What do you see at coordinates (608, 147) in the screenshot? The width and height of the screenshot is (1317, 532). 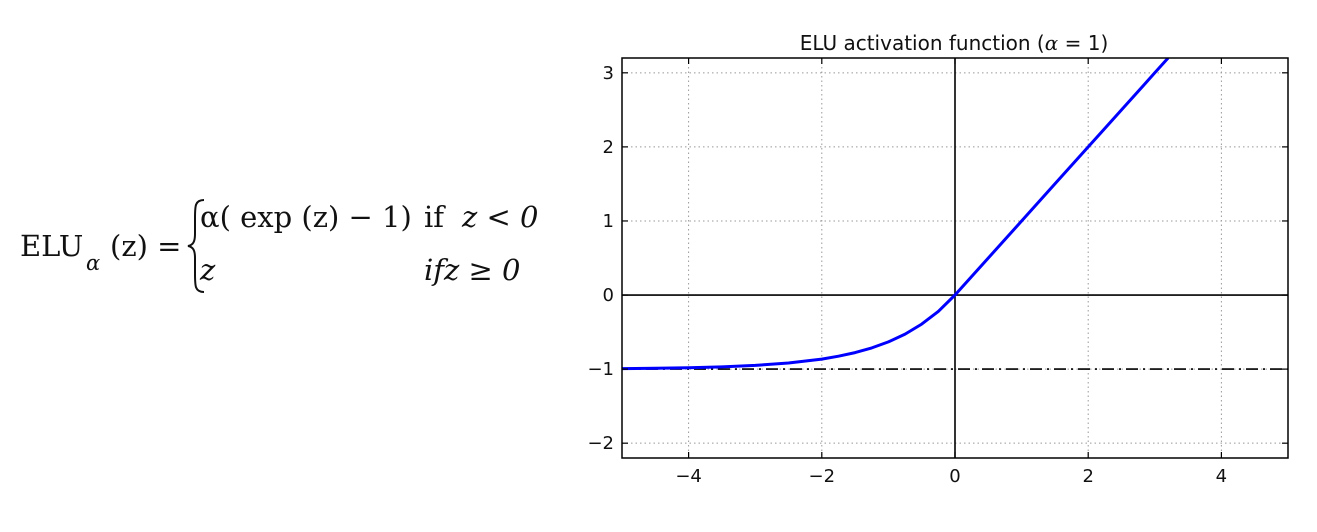 I see `y-tick-label: 2` at bounding box center [608, 147].